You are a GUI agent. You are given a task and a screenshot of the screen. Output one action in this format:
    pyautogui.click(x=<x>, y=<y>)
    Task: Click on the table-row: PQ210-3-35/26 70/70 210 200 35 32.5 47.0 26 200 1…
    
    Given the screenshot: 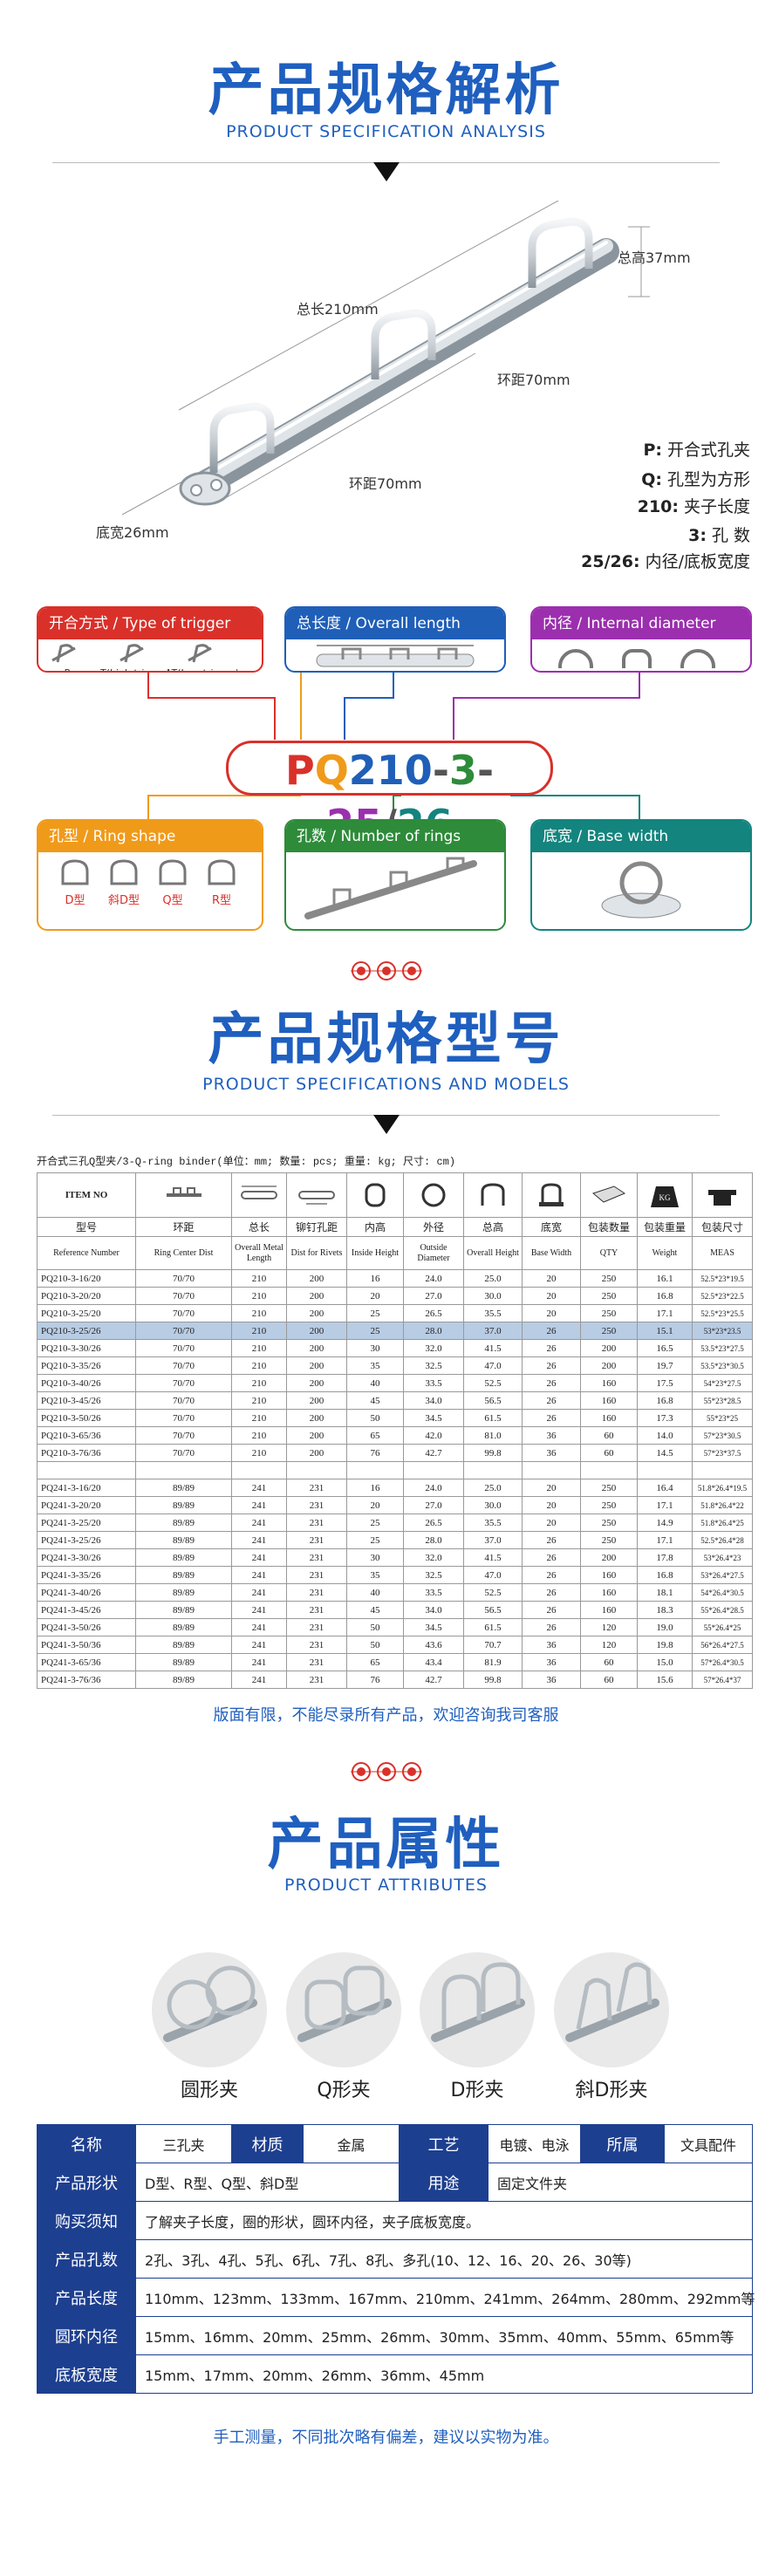 What is the action you would take?
    pyautogui.click(x=395, y=1365)
    